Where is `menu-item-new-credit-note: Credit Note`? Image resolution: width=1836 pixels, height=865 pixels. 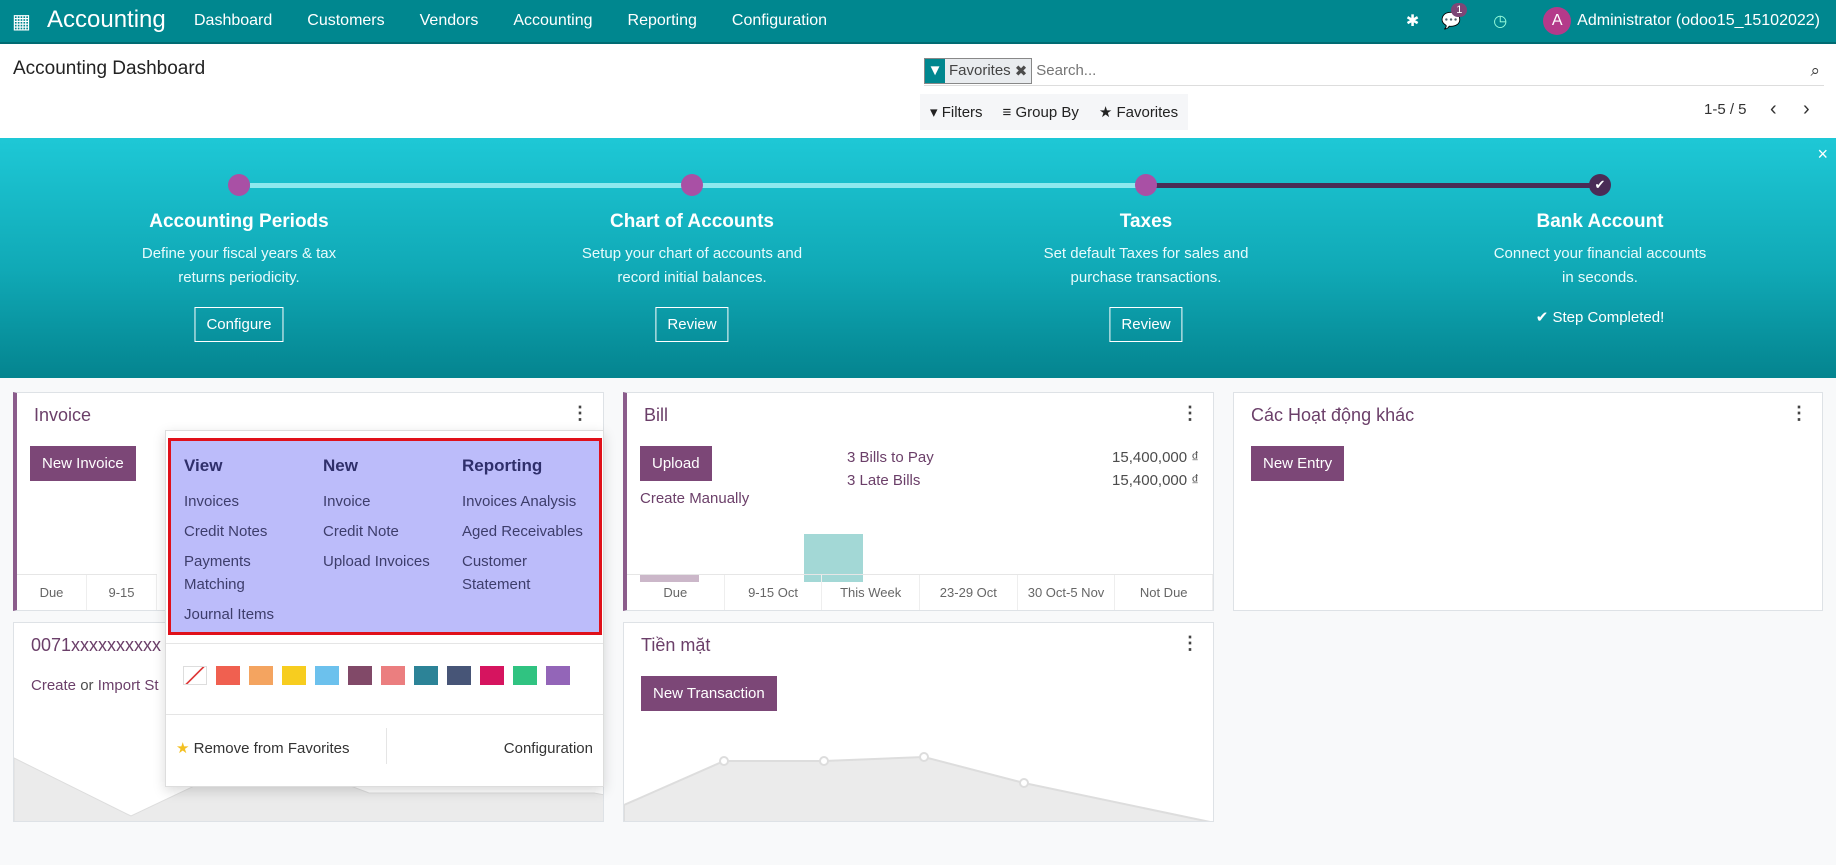 menu-item-new-credit-note: Credit Note is located at coordinates (361, 531).